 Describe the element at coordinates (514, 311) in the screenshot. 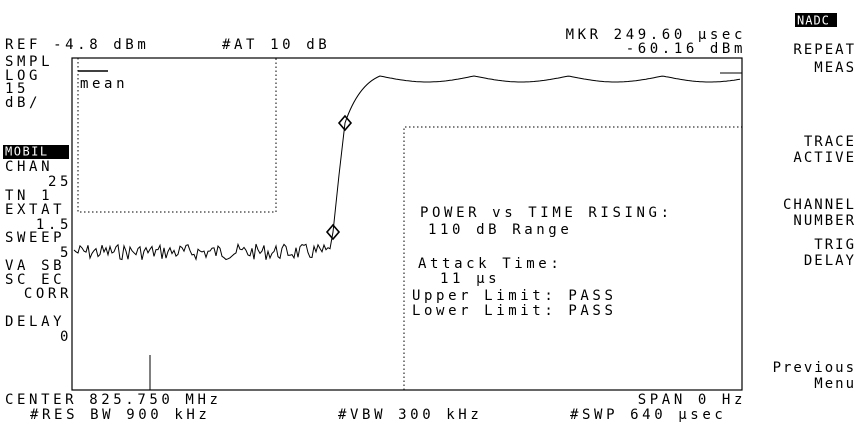

I see `lower-limit: Lower Limit: PASS` at that location.